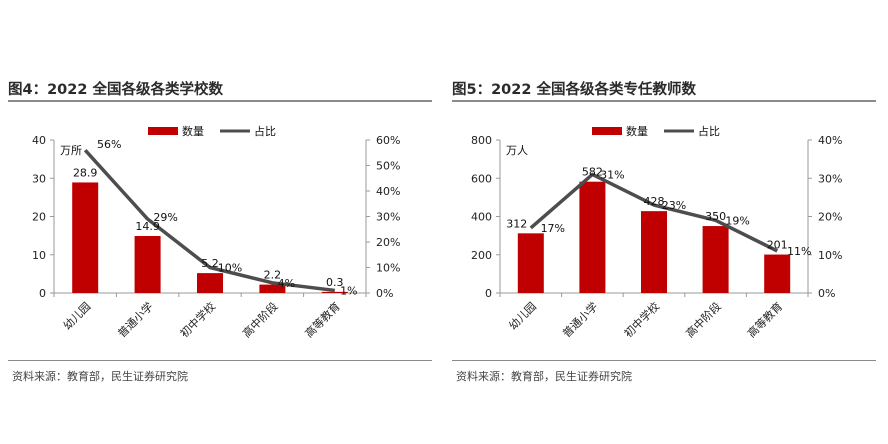 This screenshot has height=444, width=888. What do you see at coordinates (85, 172) in the screenshot?
I see `bar-value-label-0: 28.9` at bounding box center [85, 172].